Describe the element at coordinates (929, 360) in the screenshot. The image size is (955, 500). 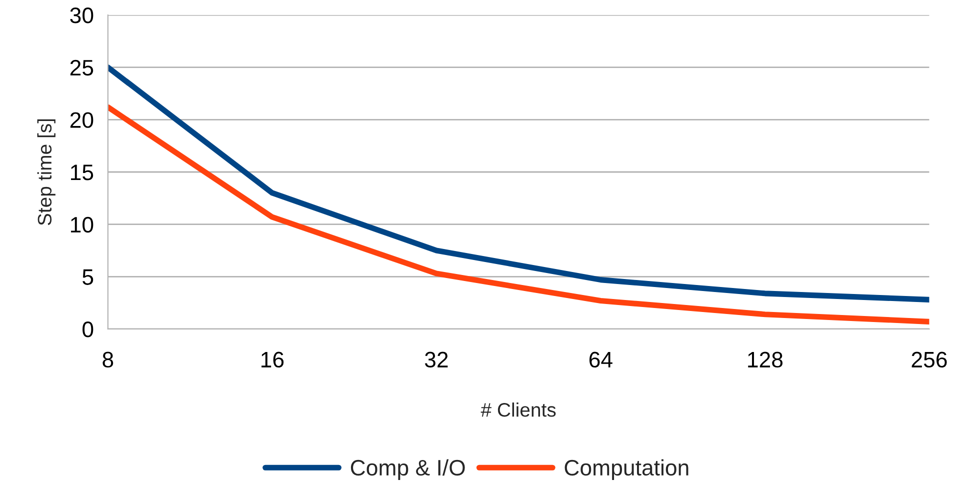
I see `x-tick-label: 256` at that location.